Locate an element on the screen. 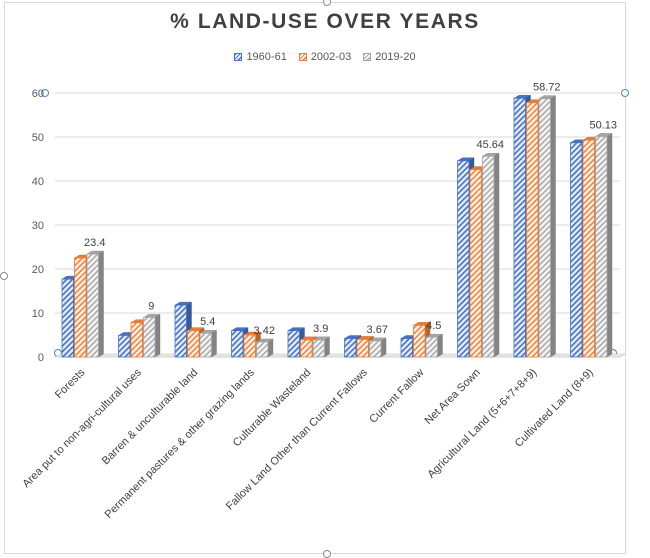  resize-handle-top-center is located at coordinates (327, 3).